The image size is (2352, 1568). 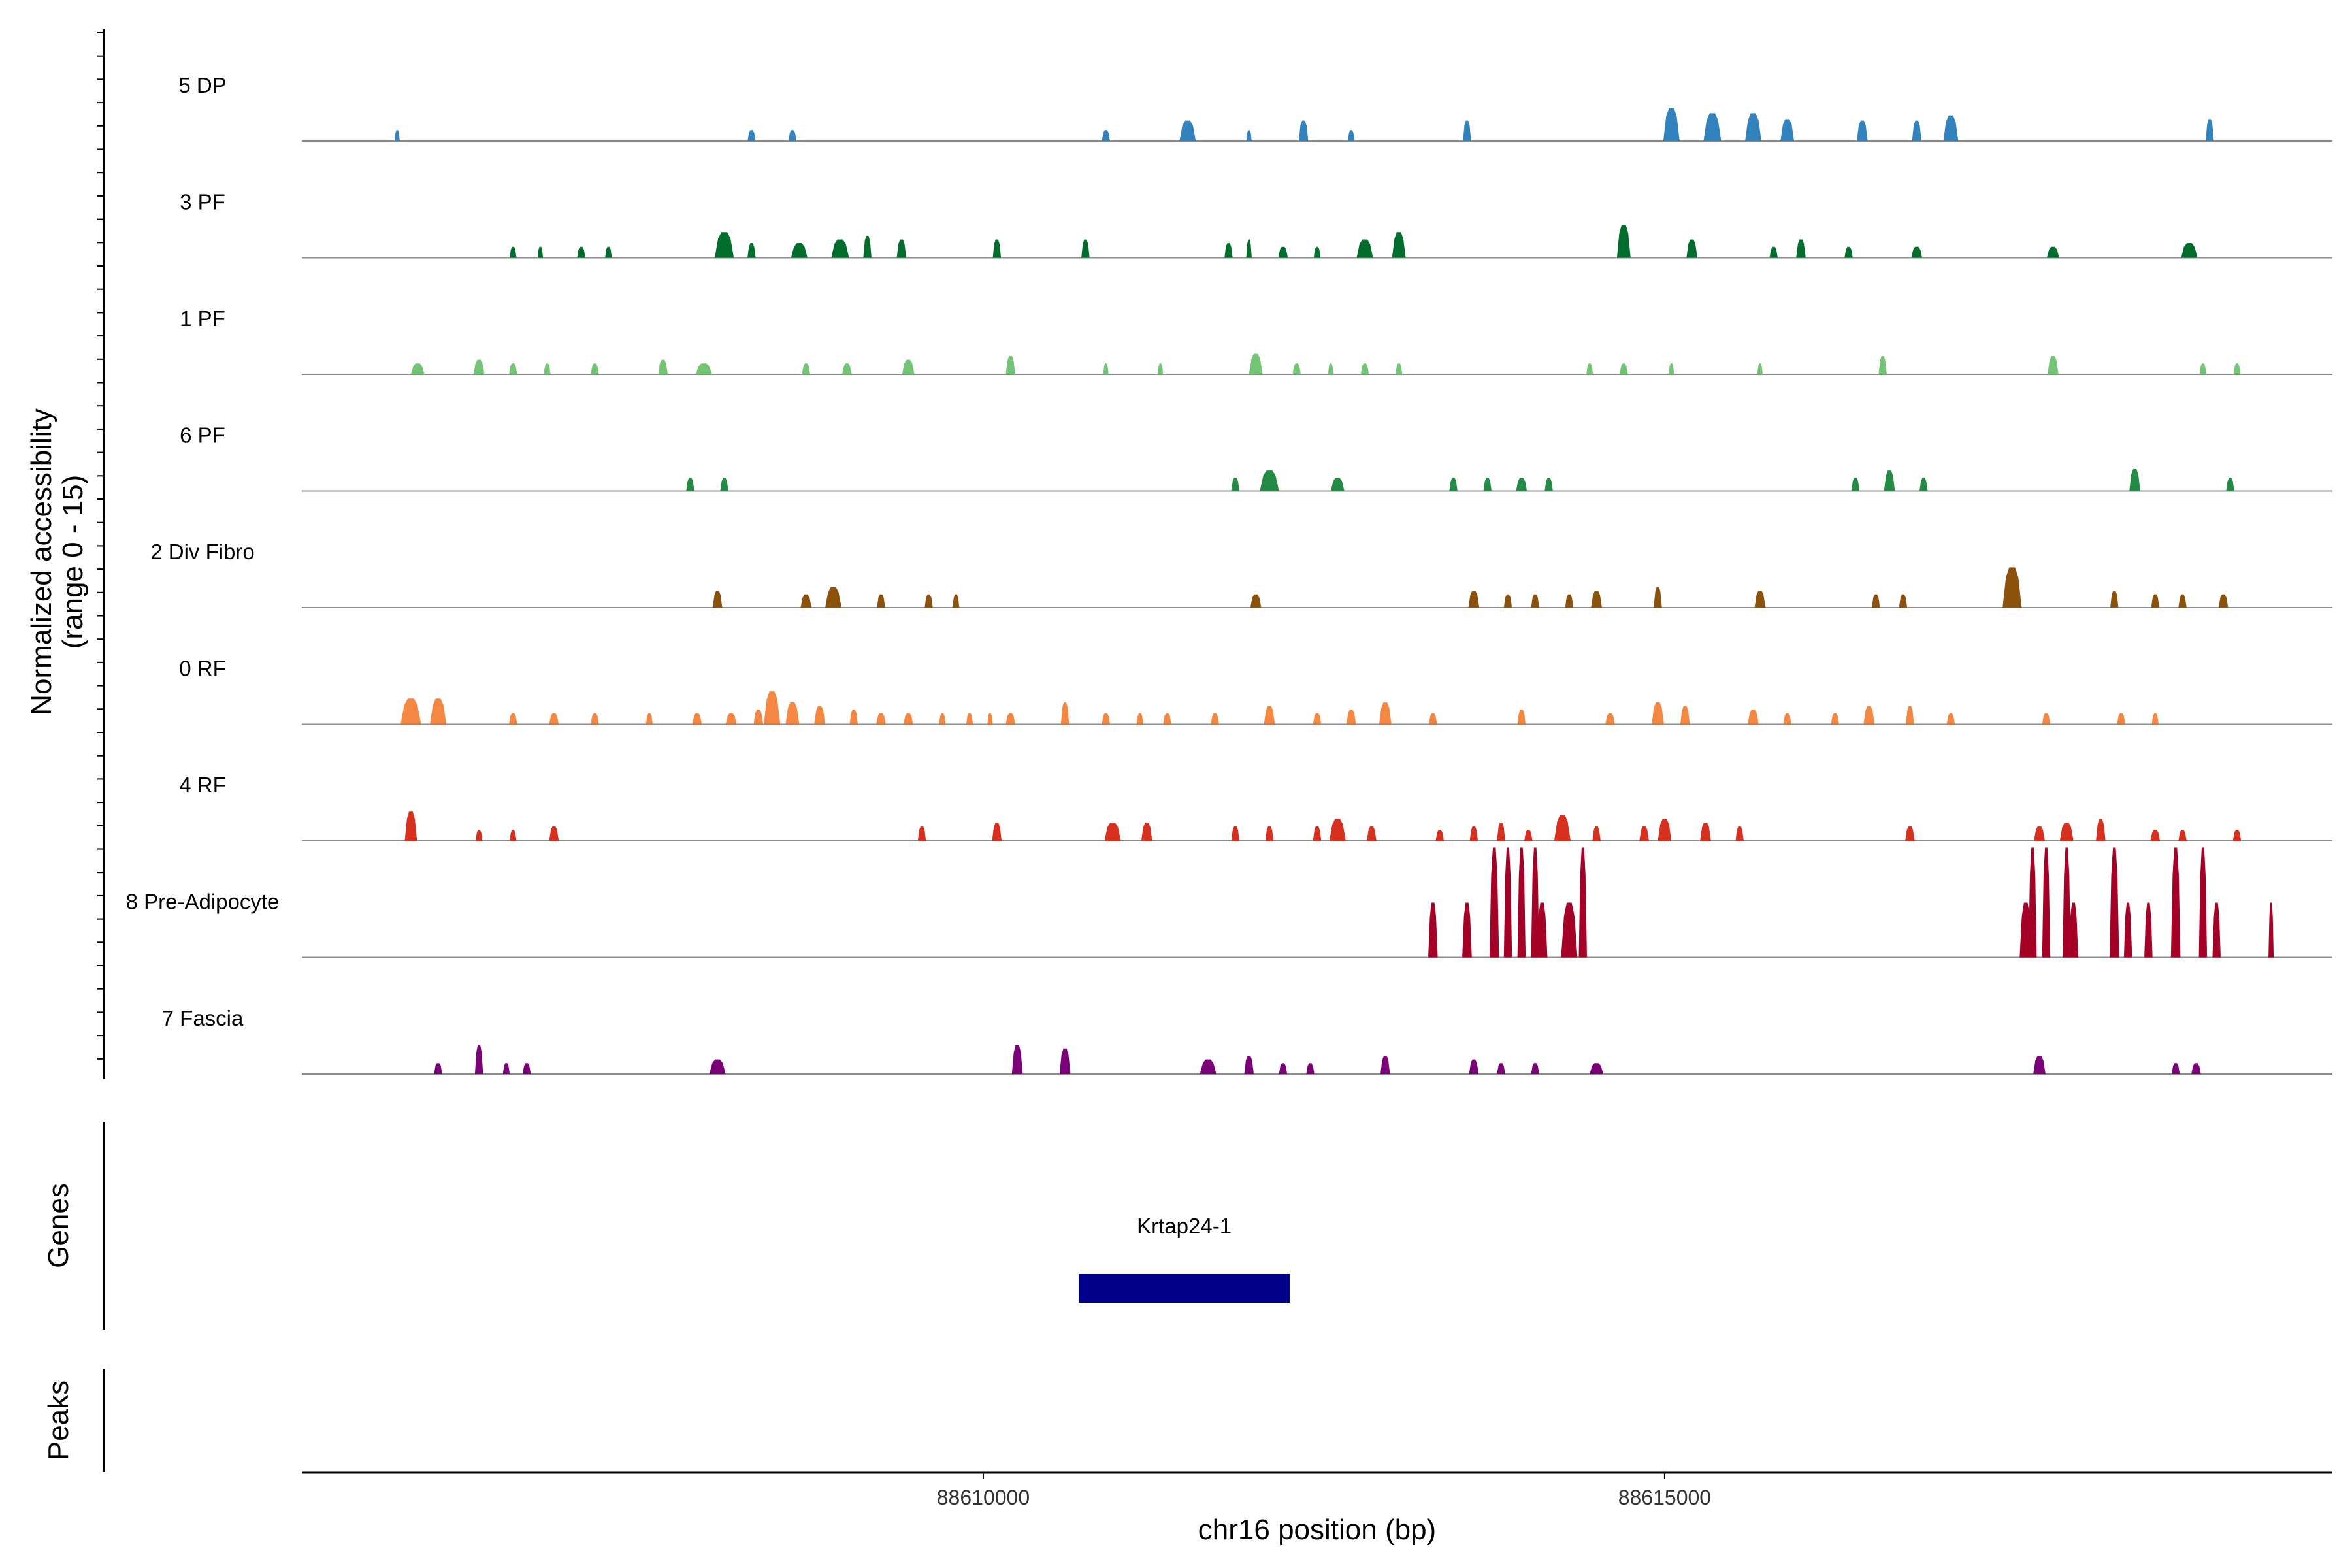 What do you see at coordinates (58, 1225) in the screenshot?
I see `genes-panel-label: Genes` at bounding box center [58, 1225].